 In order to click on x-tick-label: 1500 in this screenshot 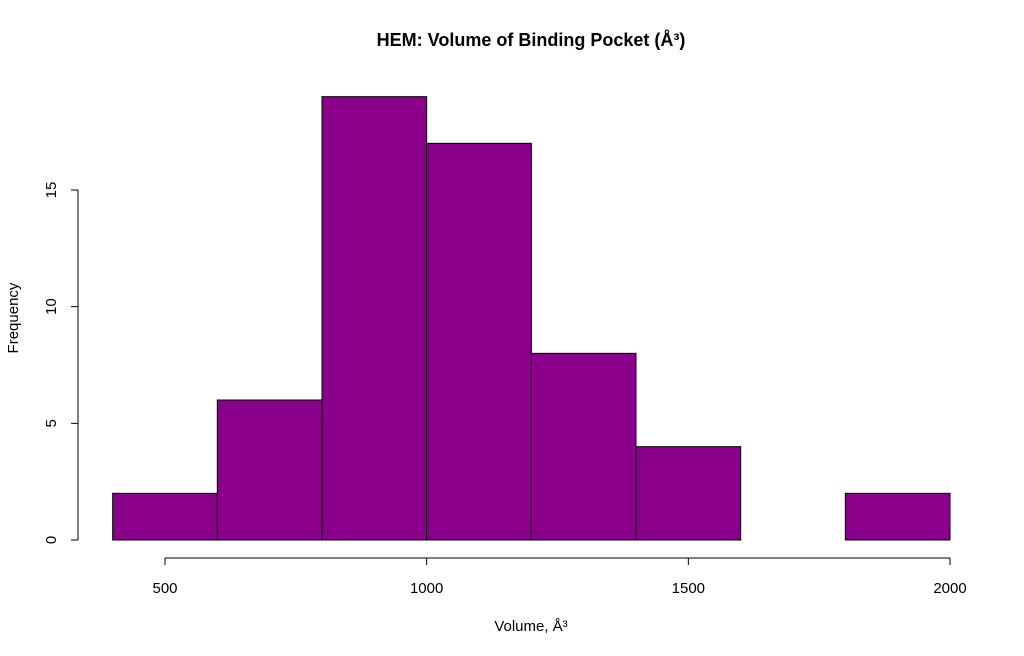, I will do `click(688, 588)`.